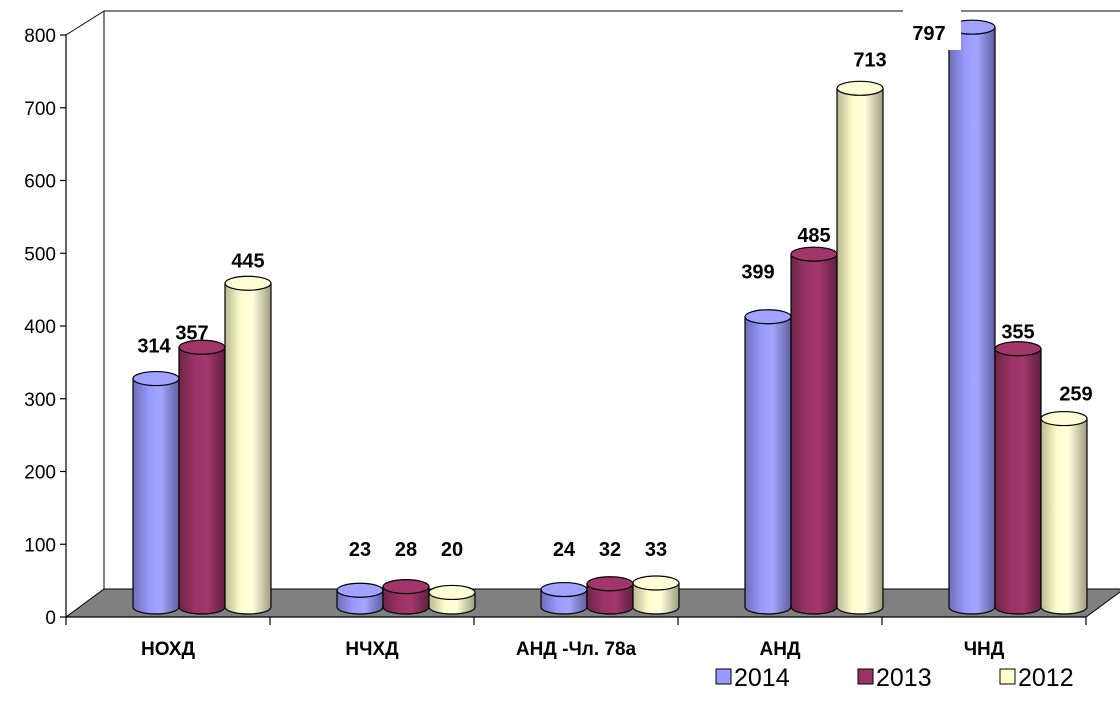 The image size is (1120, 702). Describe the element at coordinates (154, 347) in the screenshot. I see `data-label-2014-0: 314` at that location.